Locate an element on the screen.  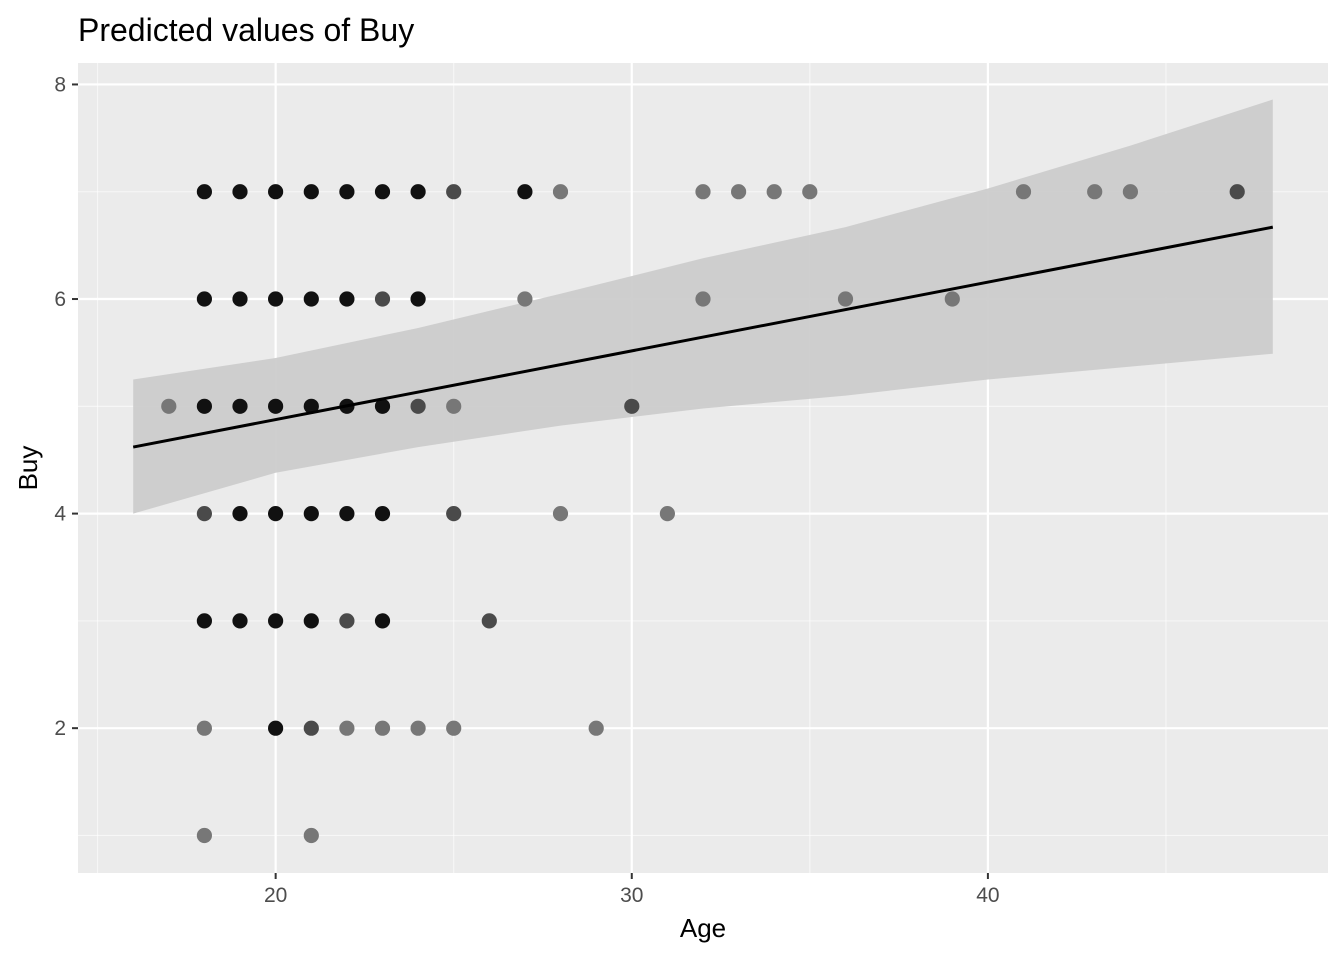
x-tick-label: 20 is located at coordinates (275, 895).